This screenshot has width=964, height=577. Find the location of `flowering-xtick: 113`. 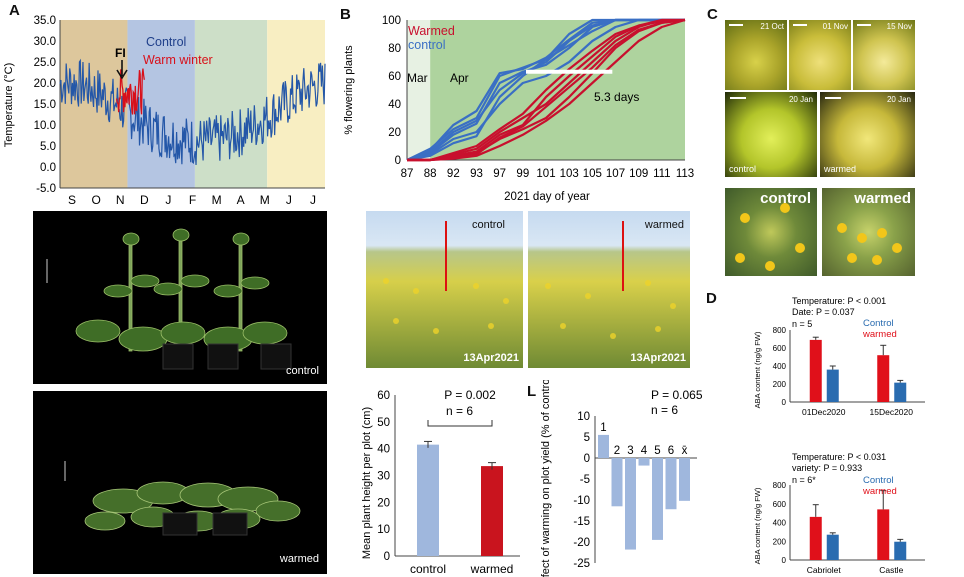

flowering-xtick: 113 is located at coordinates (685, 174).